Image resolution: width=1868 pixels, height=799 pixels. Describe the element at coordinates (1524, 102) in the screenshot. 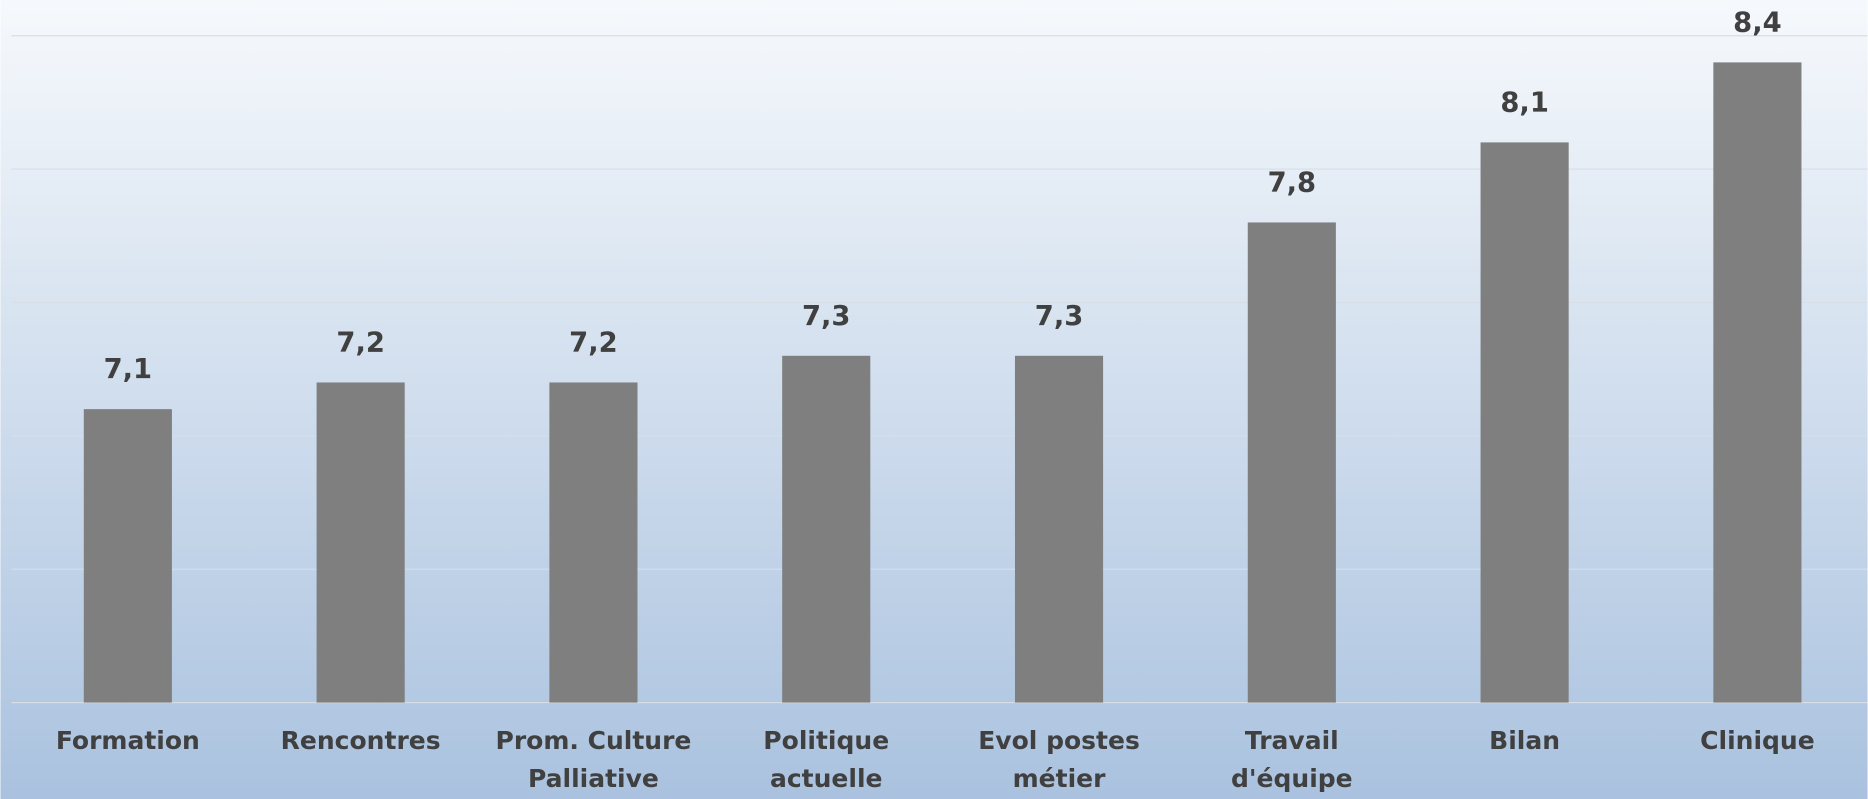

I see `value-label: 8,1` at that location.